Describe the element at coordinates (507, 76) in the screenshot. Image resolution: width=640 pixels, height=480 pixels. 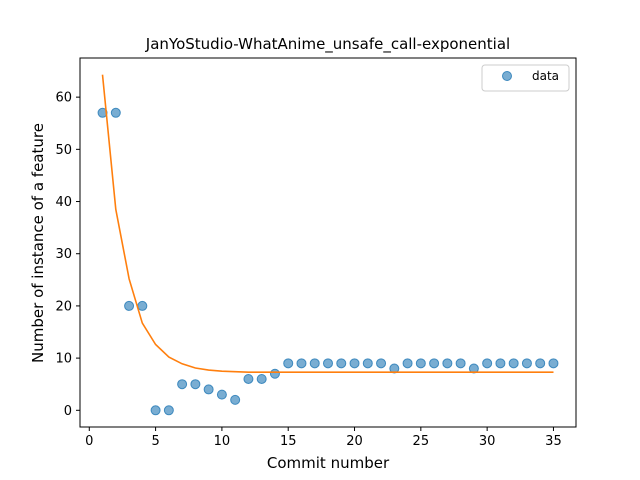
I see `legend-marker-data` at that location.